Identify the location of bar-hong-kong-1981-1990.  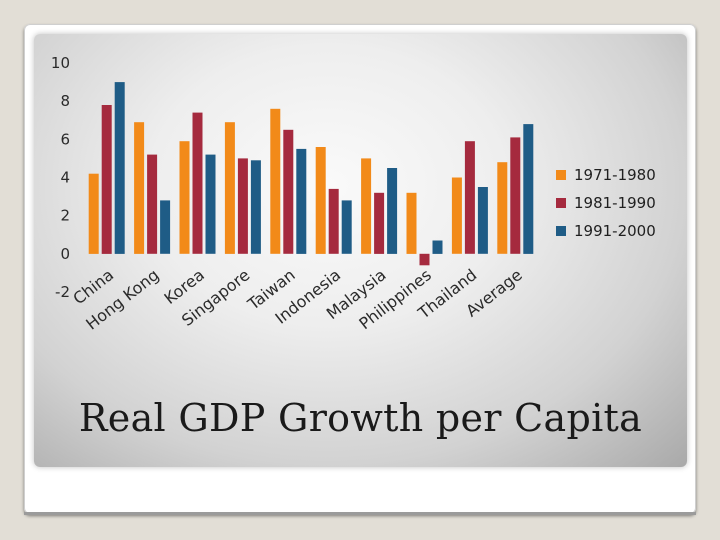
(152, 204).